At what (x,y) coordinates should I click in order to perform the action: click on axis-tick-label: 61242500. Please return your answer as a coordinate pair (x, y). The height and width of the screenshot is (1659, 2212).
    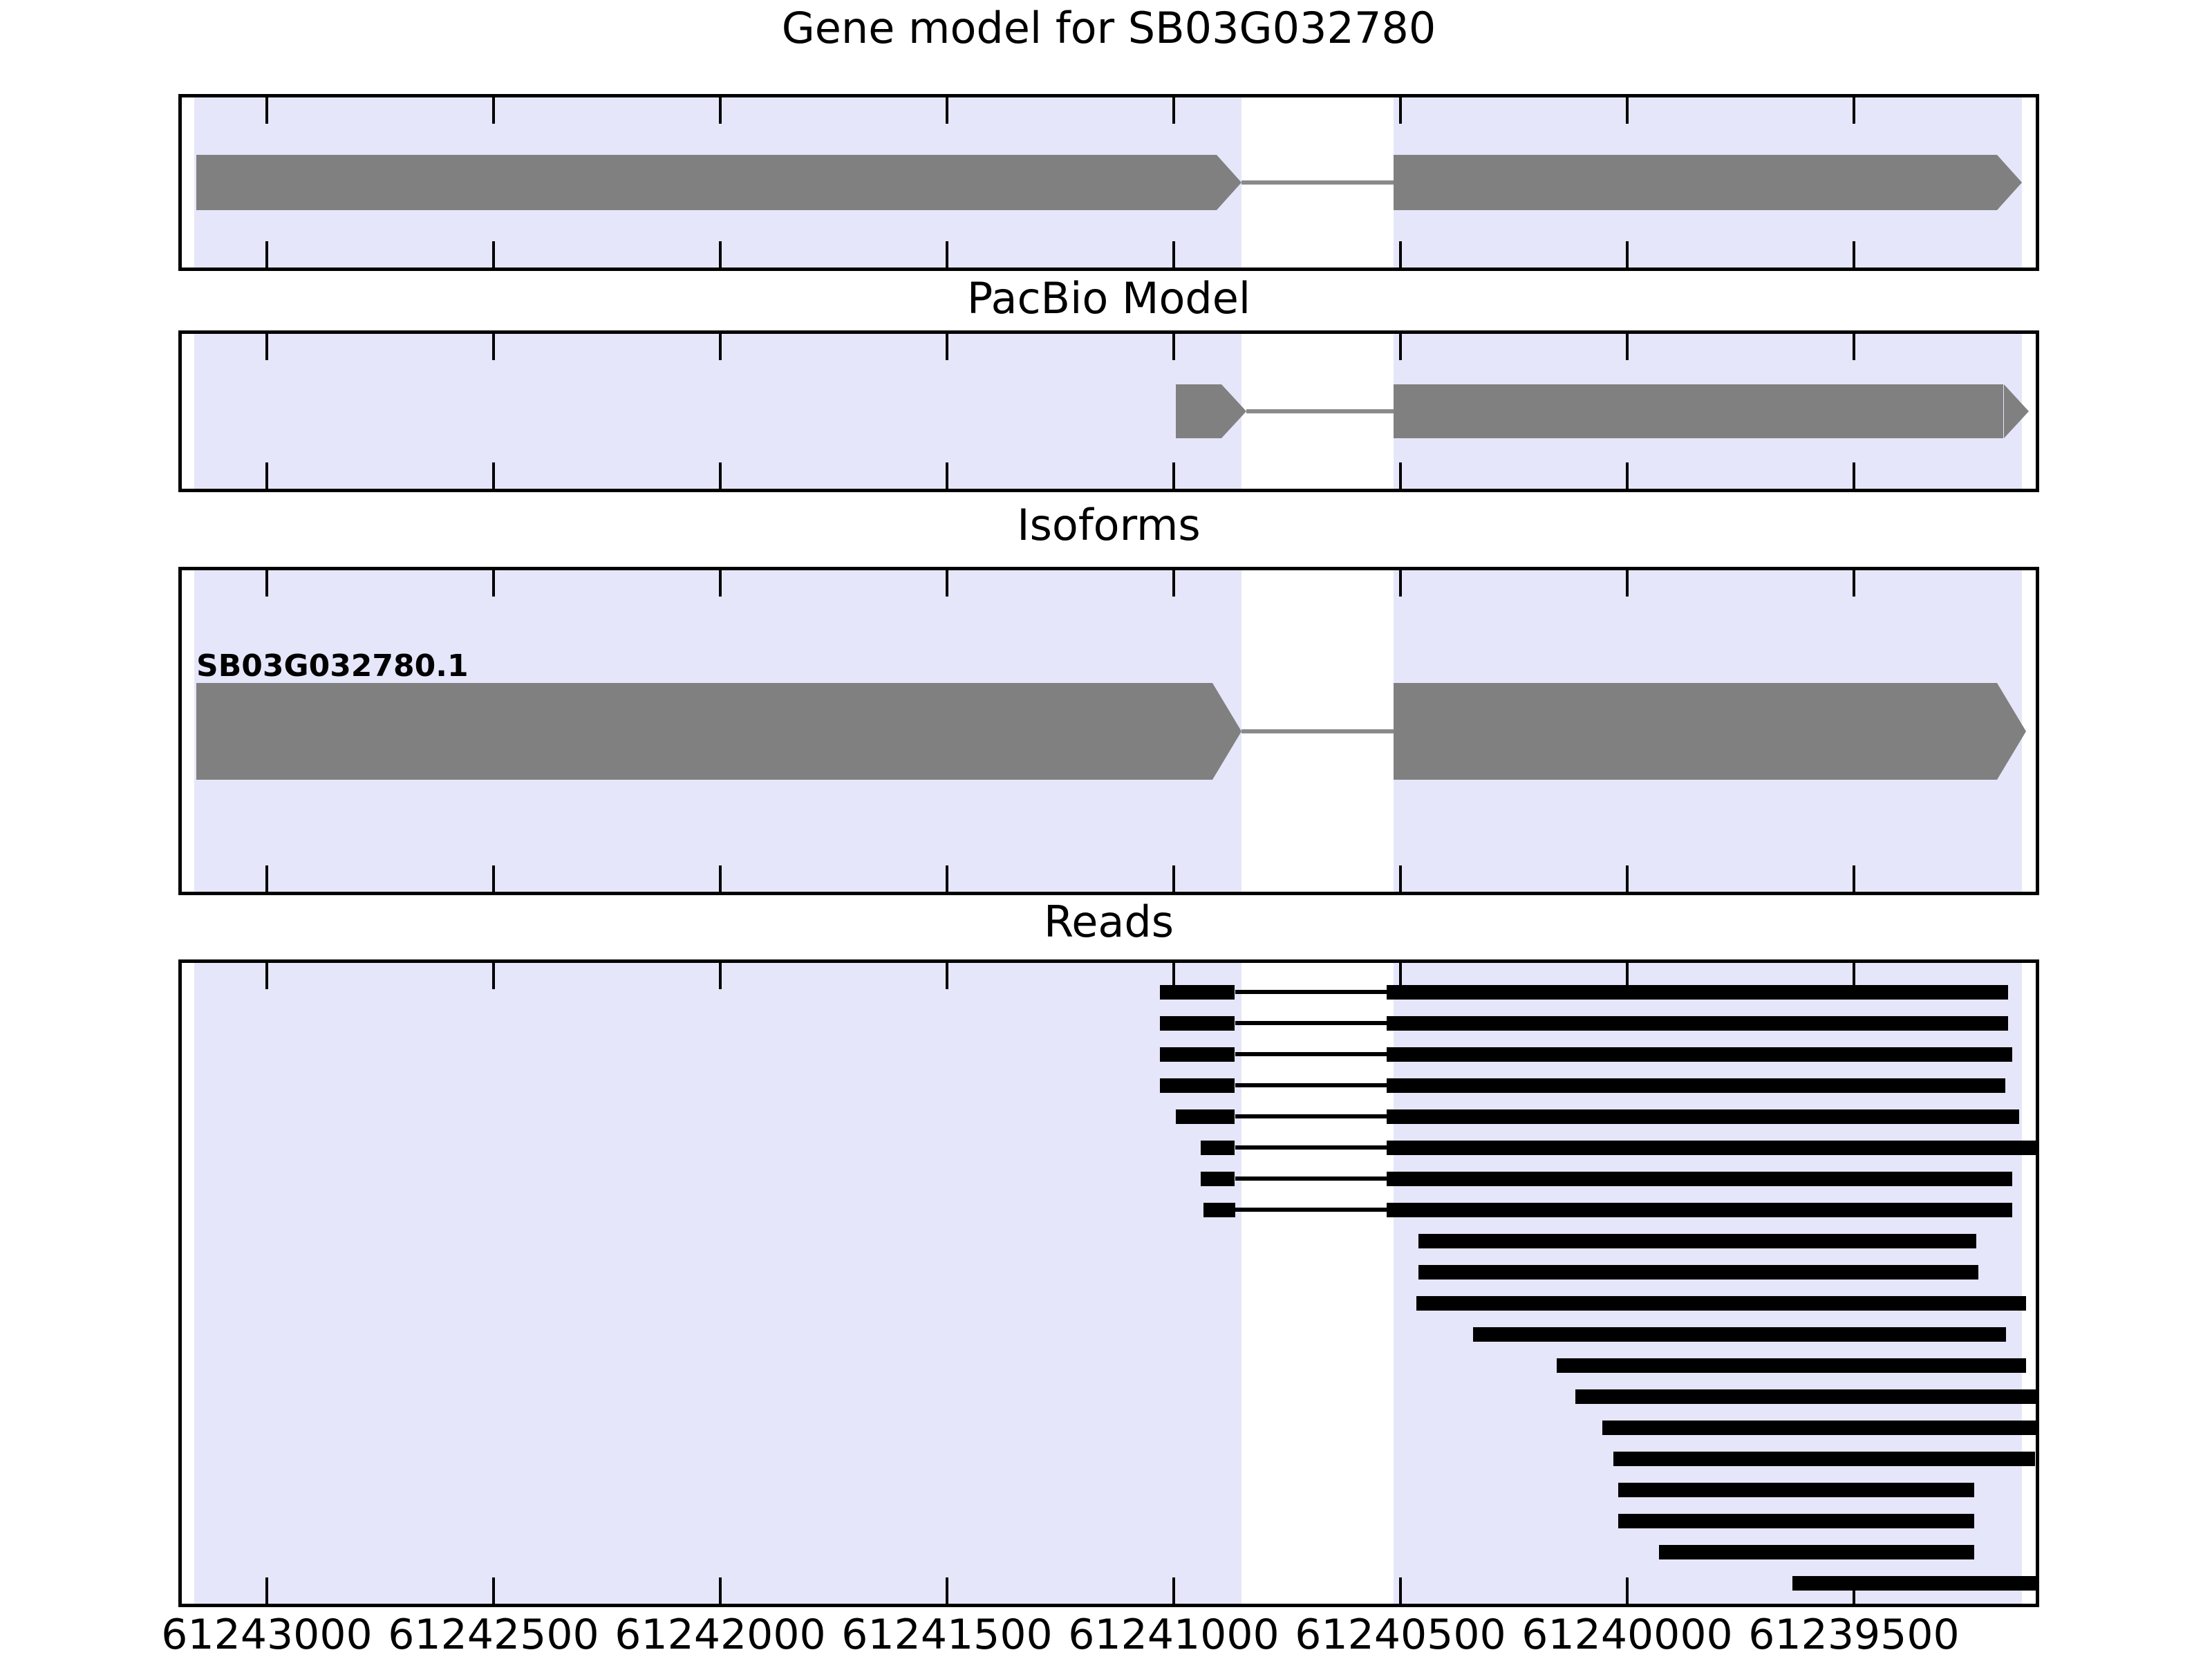
    Looking at the image, I should click on (494, 1635).